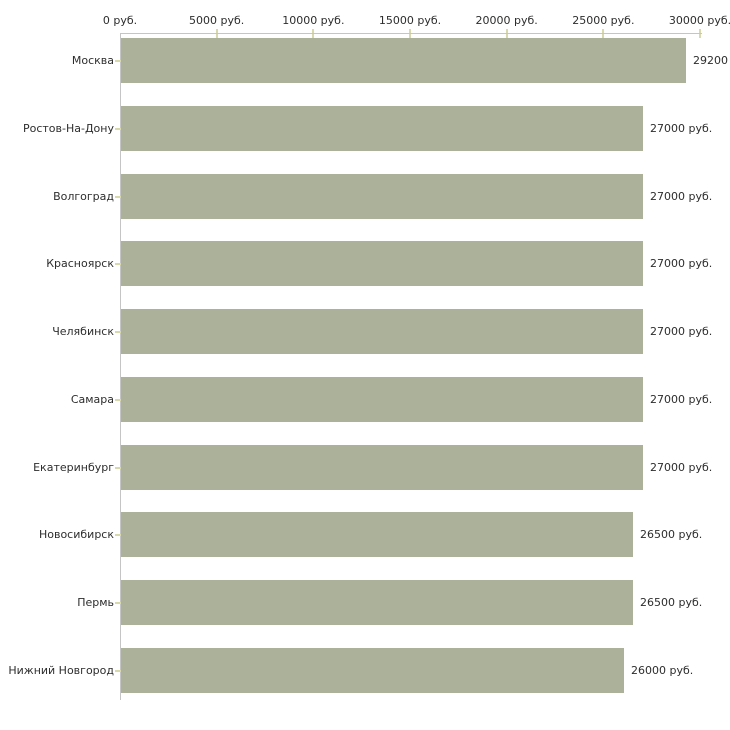 The width and height of the screenshot is (730, 730). I want to click on category-label: Пермь, so click(95, 602).